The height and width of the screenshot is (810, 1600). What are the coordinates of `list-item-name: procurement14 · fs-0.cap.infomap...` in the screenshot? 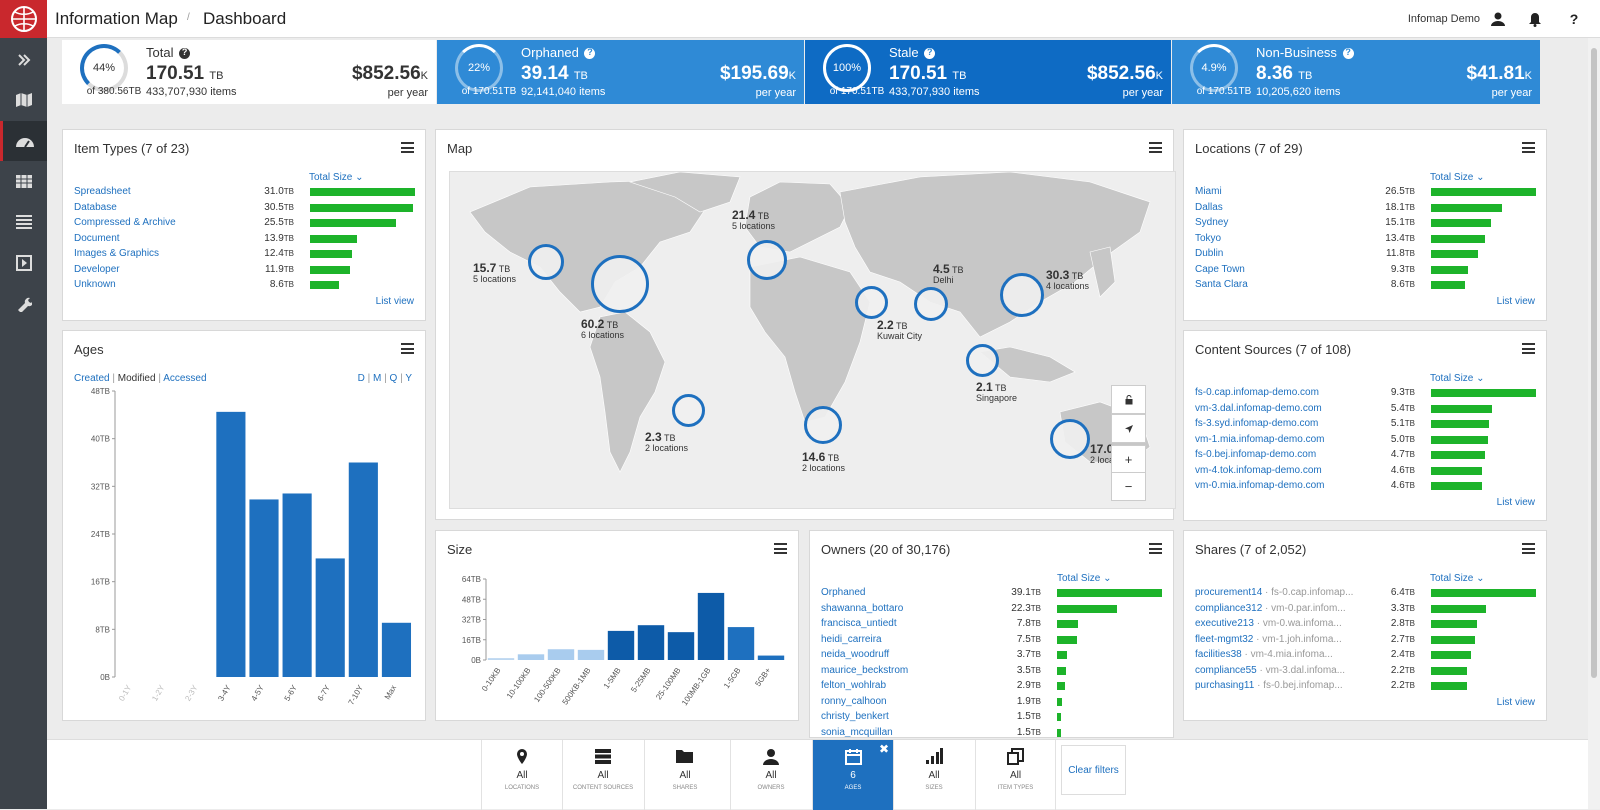 It's located at (1274, 592).